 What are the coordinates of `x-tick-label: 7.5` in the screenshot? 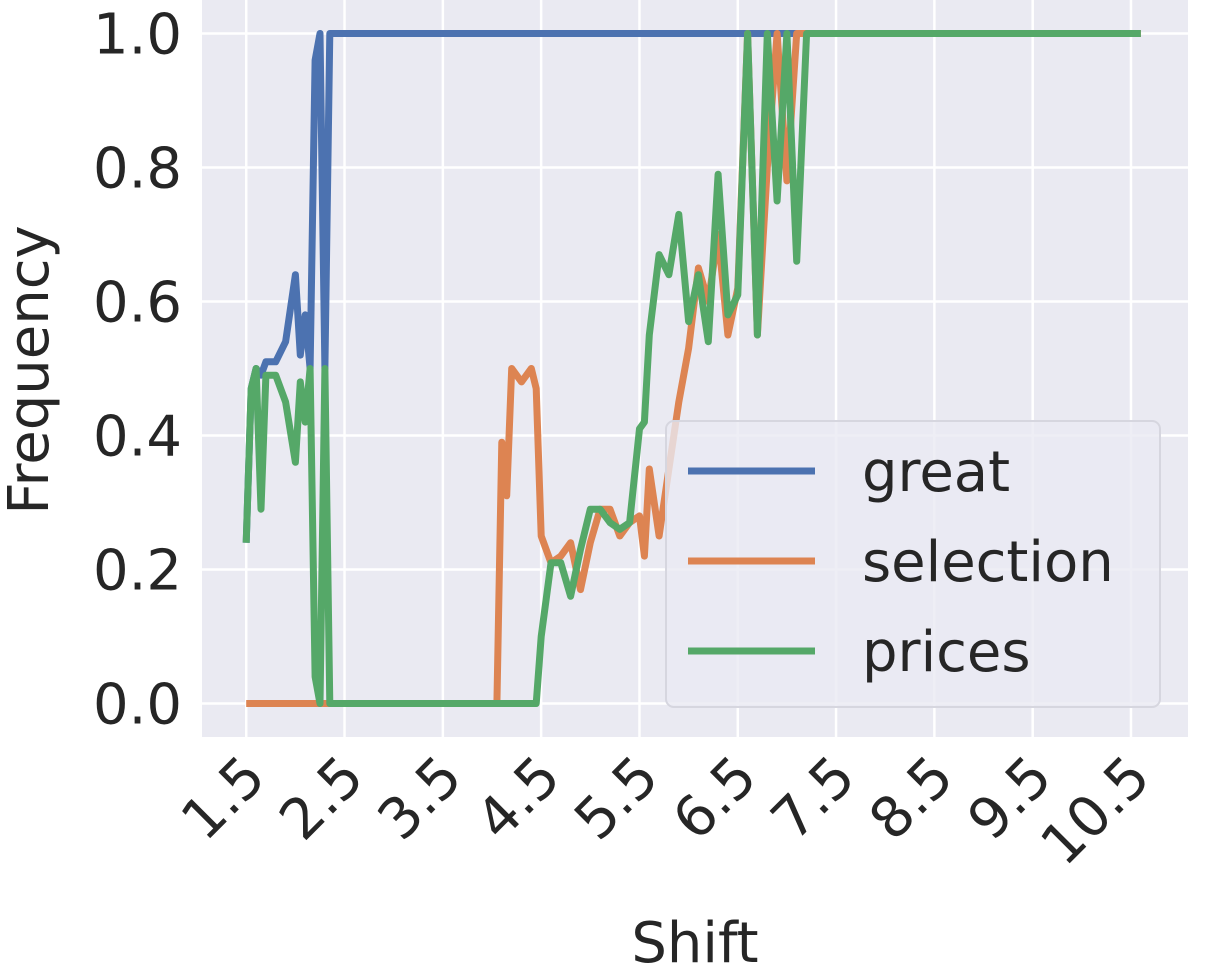 It's located at (813, 798).